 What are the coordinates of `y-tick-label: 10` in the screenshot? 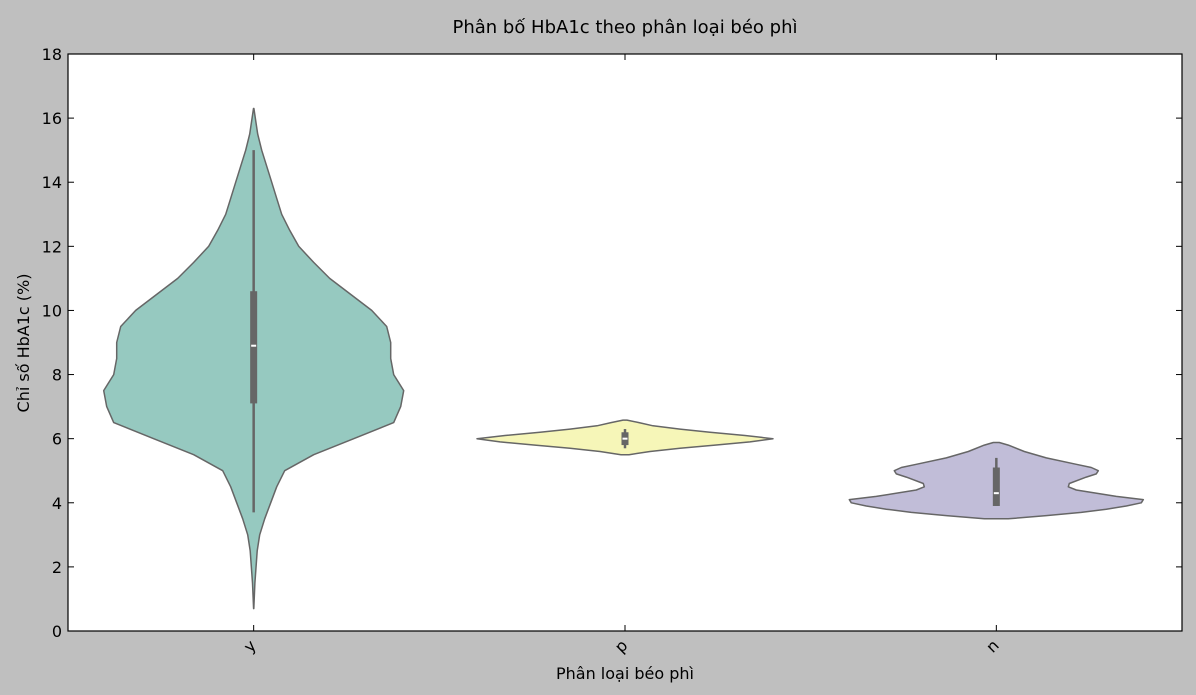 It's located at (52, 310).